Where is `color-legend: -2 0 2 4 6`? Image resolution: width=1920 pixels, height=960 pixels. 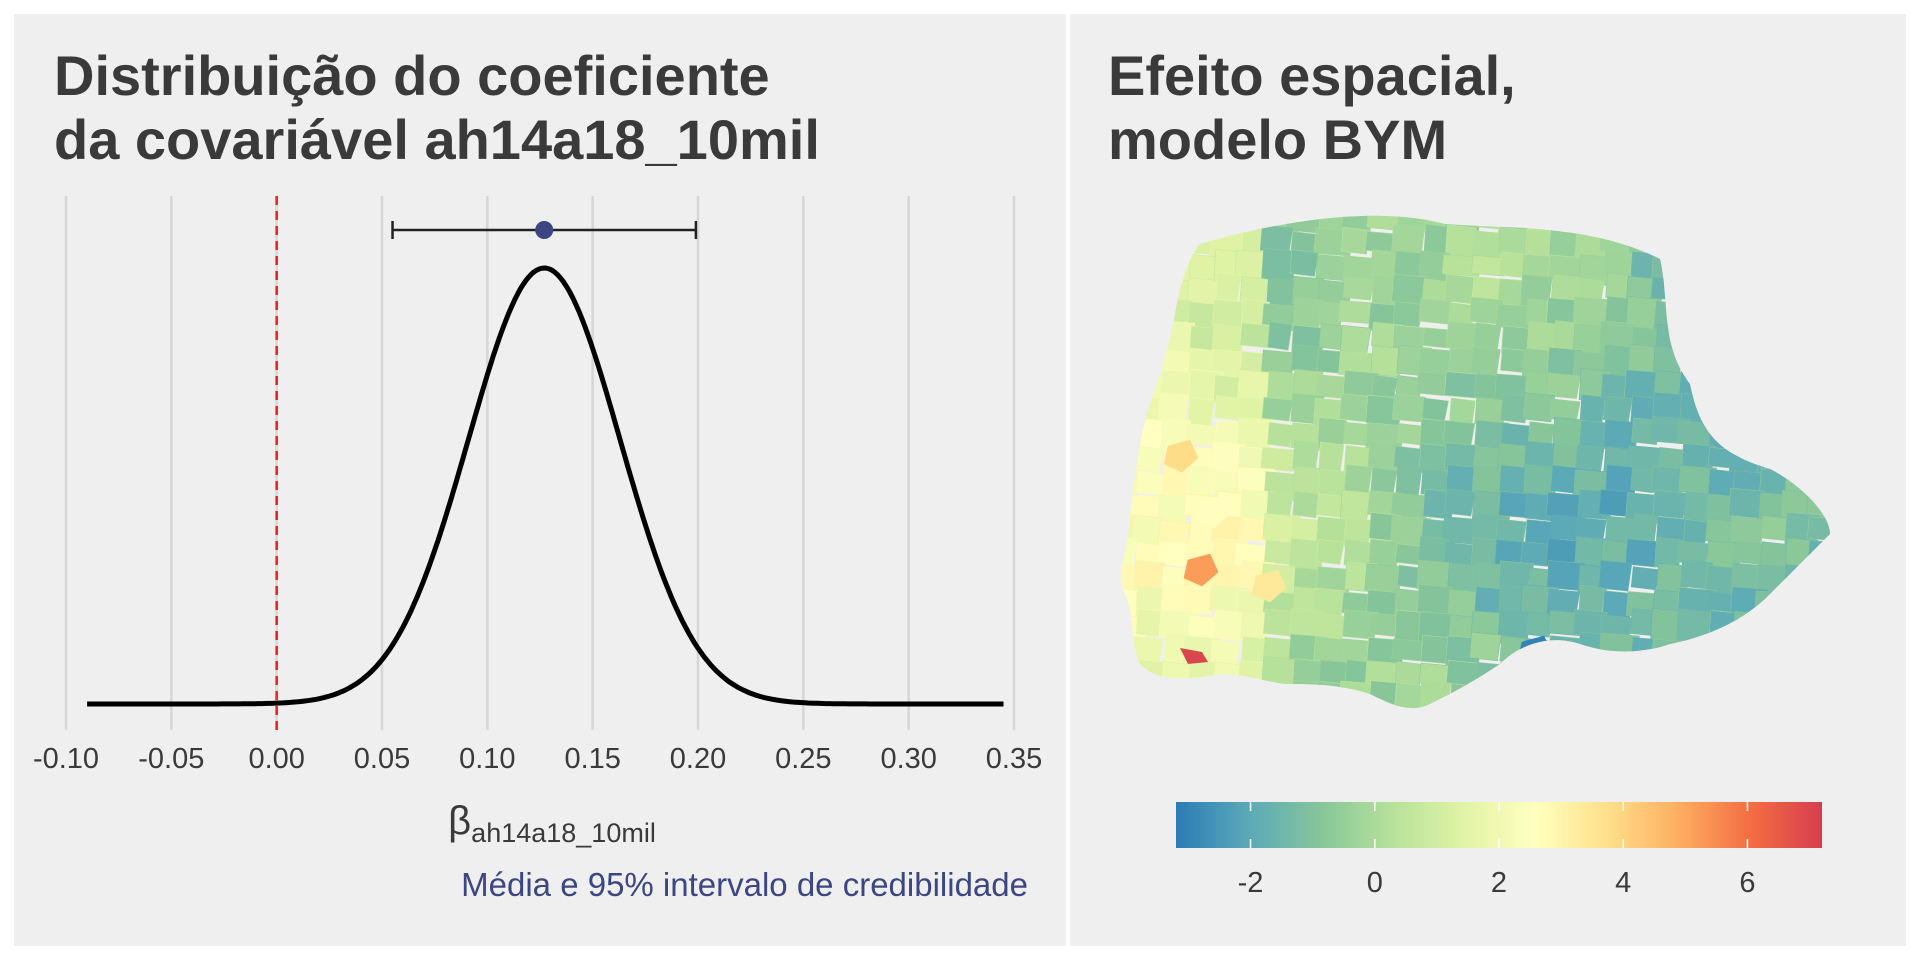 color-legend: -2 0 2 4 6 is located at coordinates (1499, 850).